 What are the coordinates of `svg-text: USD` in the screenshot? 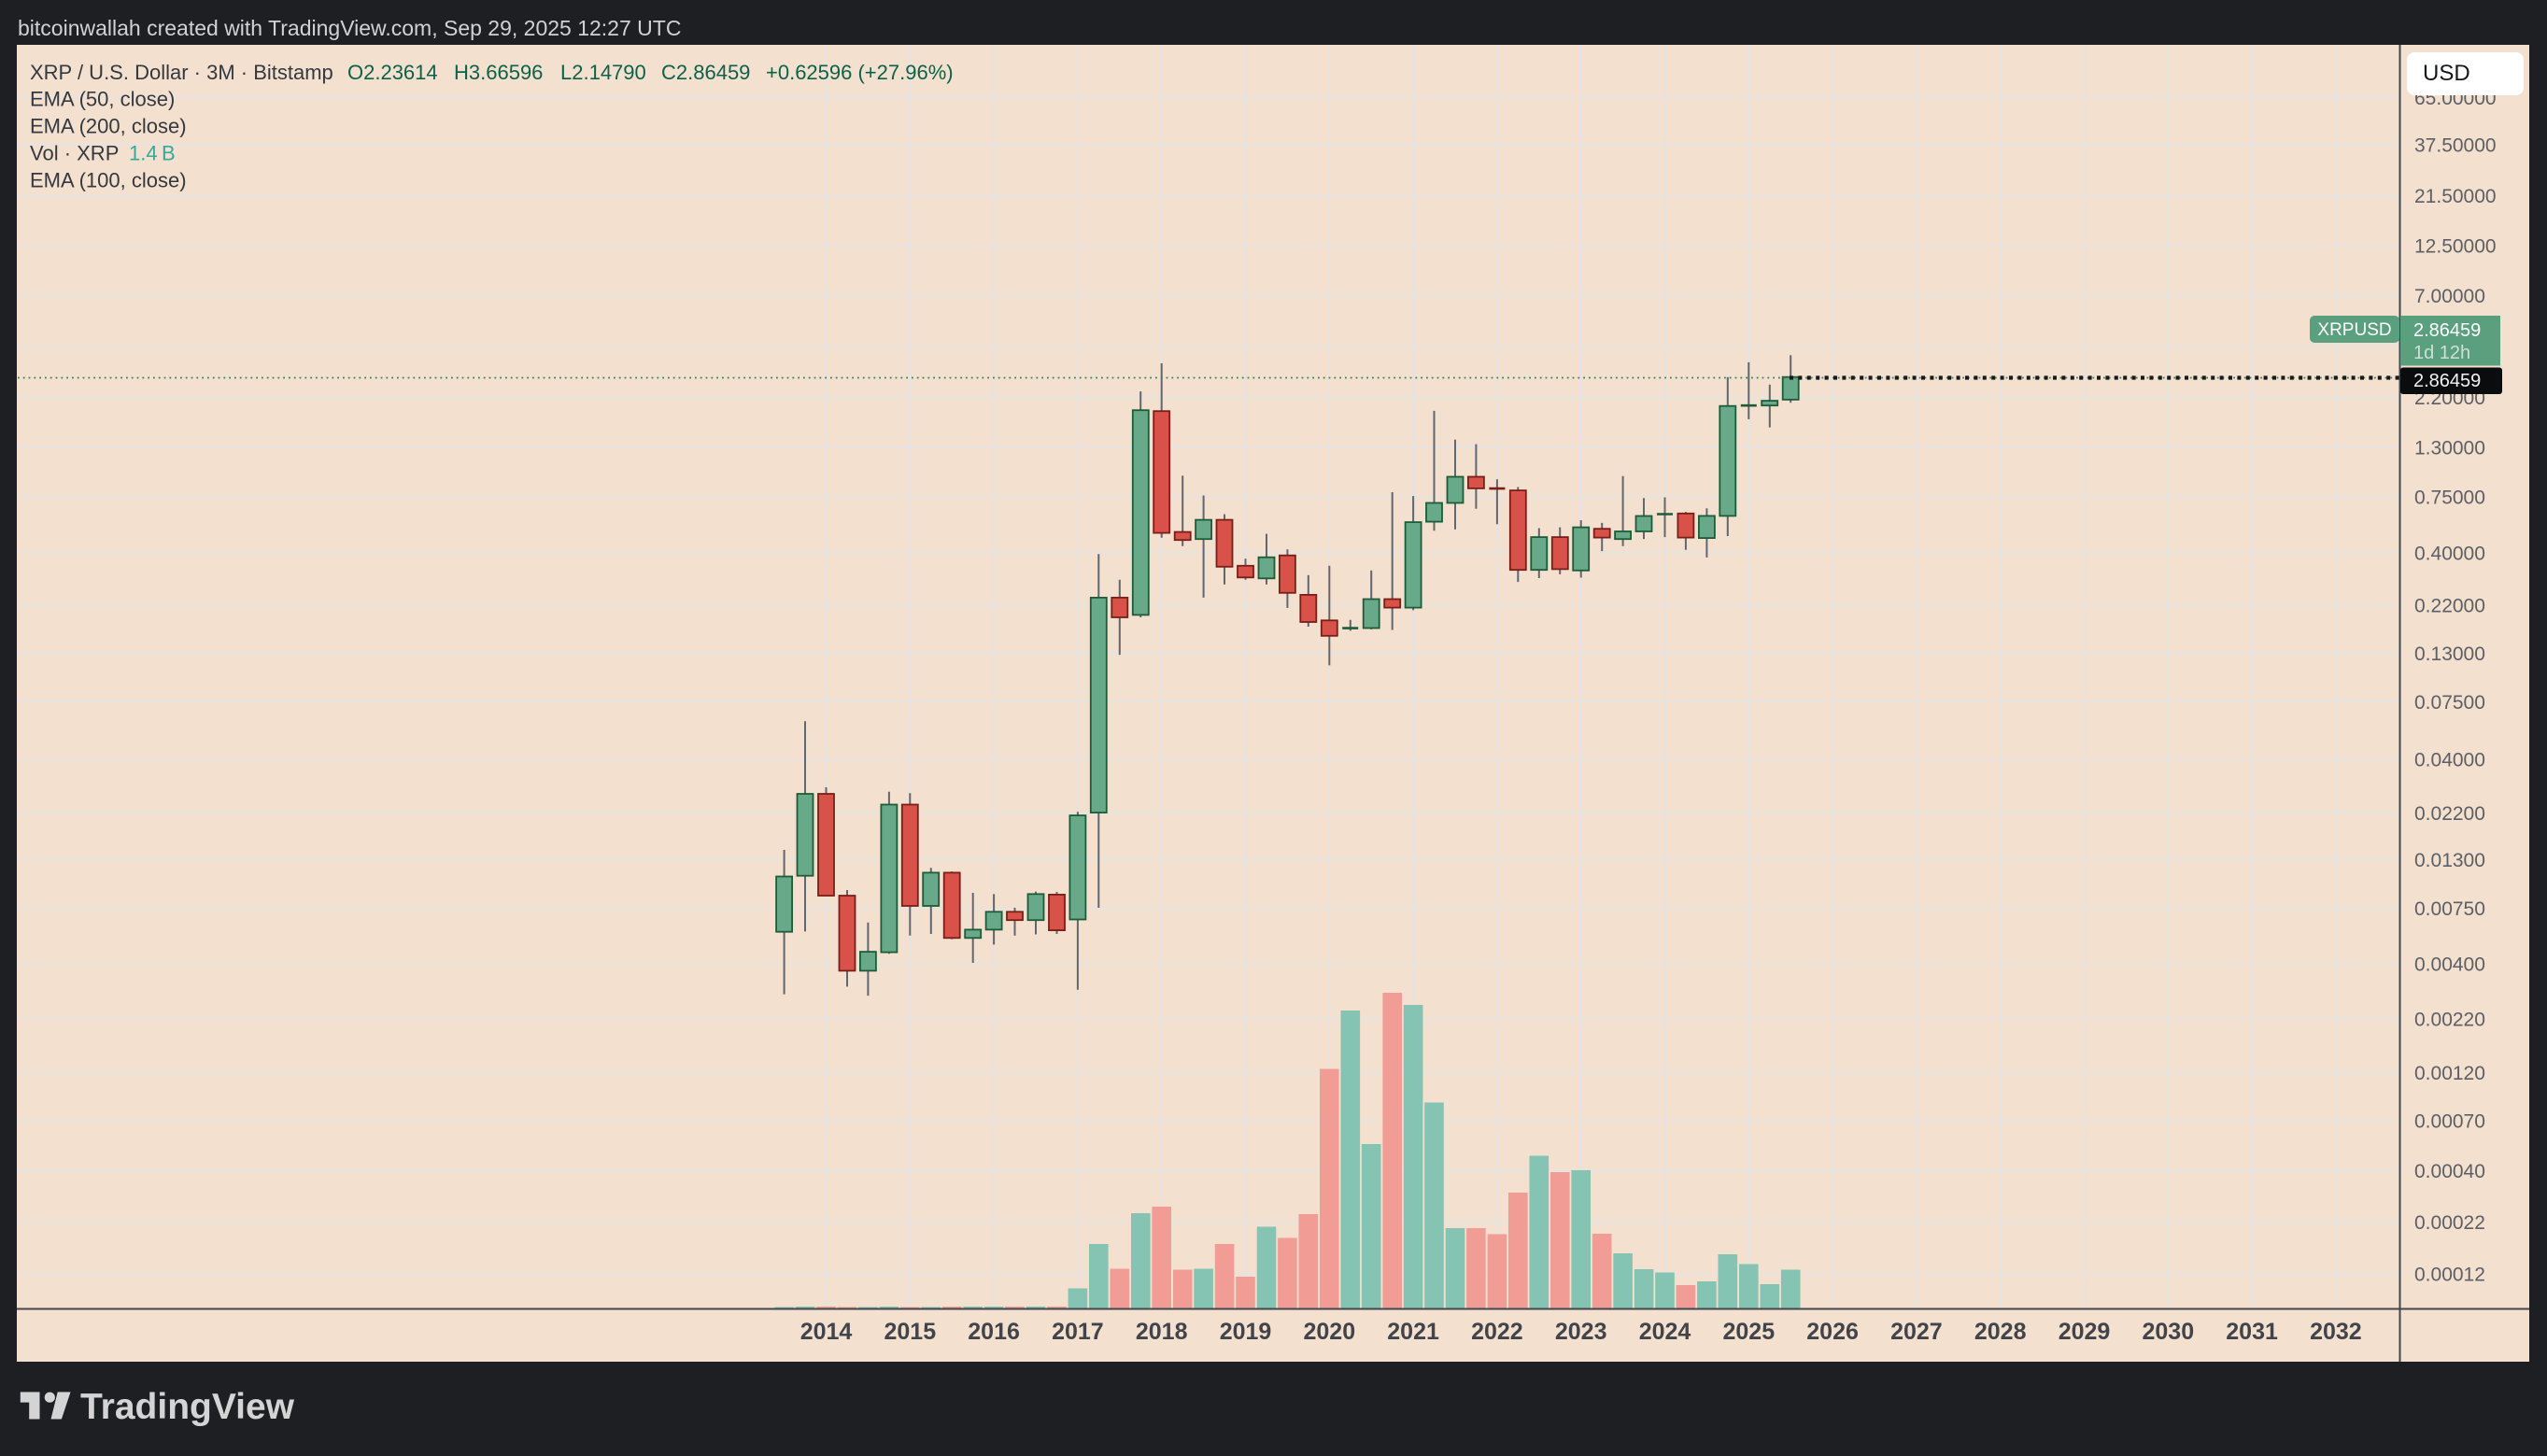 It's located at (2446, 73).